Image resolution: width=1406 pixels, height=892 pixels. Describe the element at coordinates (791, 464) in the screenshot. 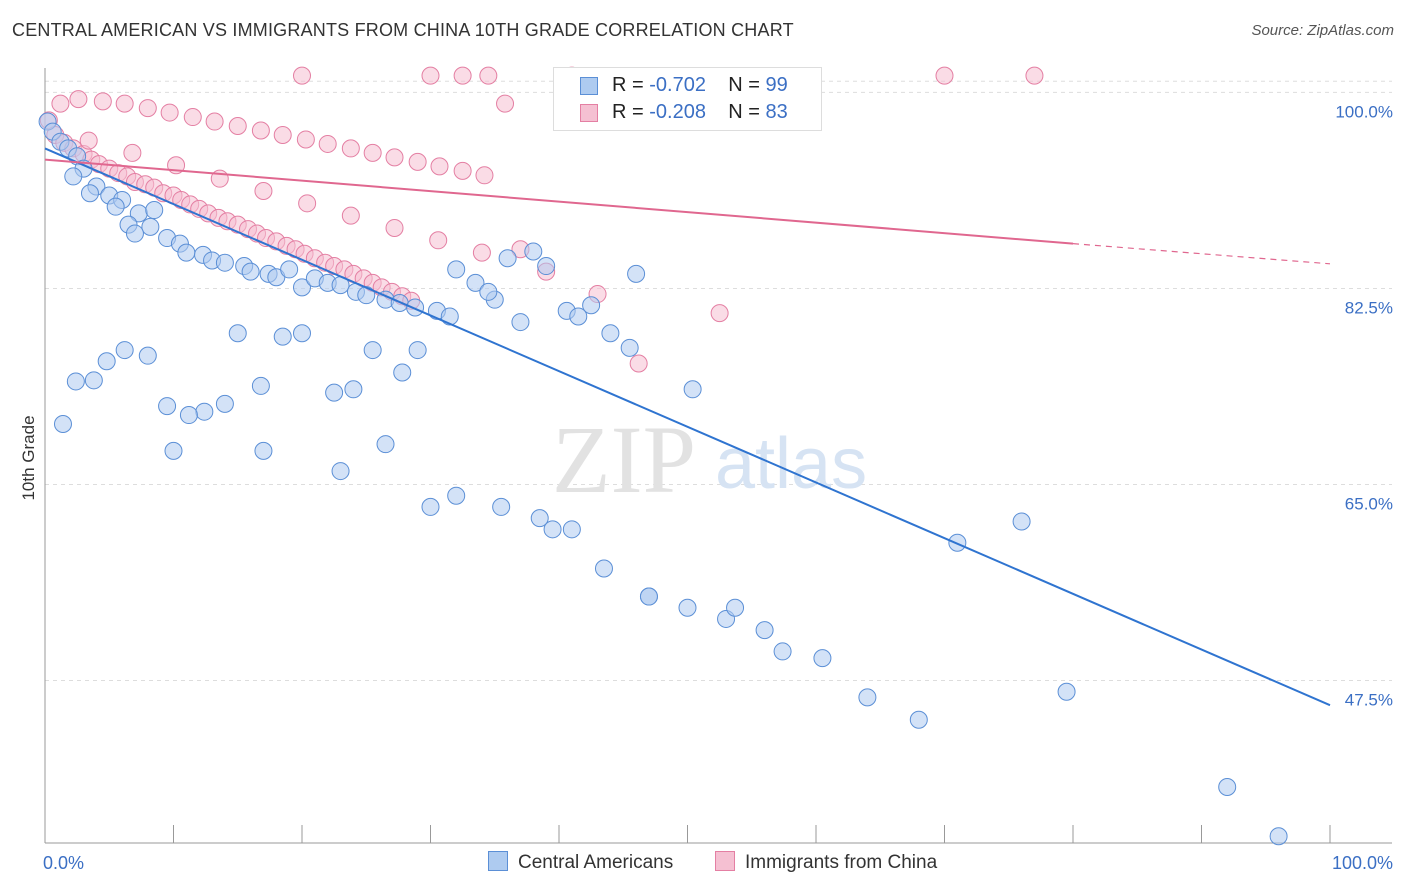

I see `watermark-atlas: atlas` at that location.